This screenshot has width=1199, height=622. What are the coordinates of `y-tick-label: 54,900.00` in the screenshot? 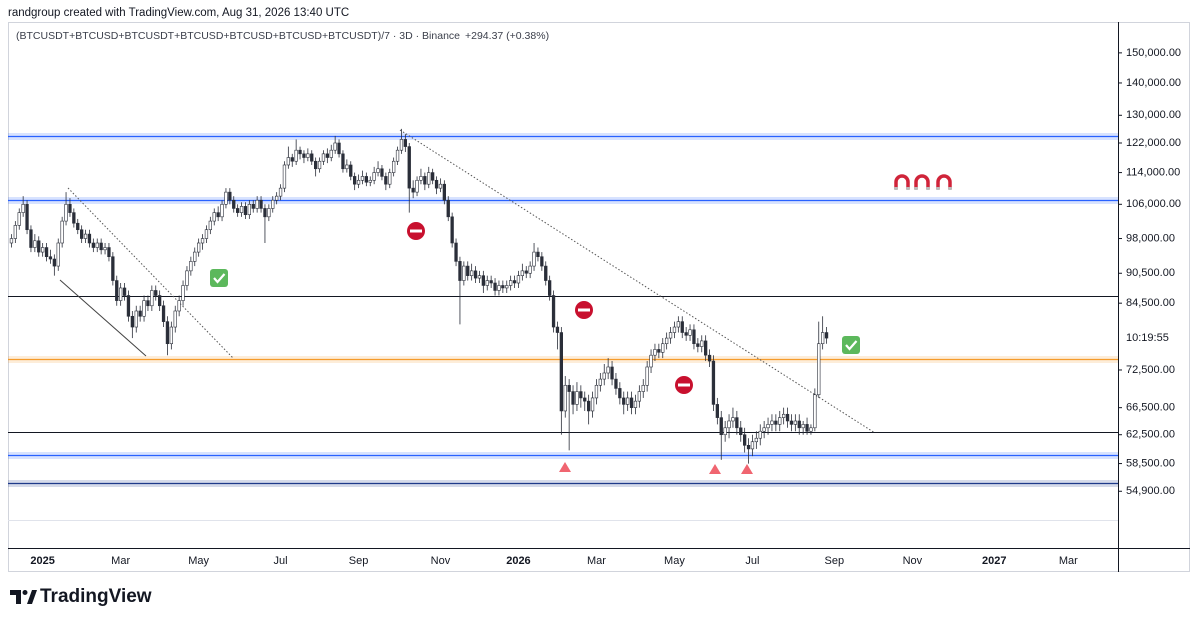 It's located at (1150, 491).